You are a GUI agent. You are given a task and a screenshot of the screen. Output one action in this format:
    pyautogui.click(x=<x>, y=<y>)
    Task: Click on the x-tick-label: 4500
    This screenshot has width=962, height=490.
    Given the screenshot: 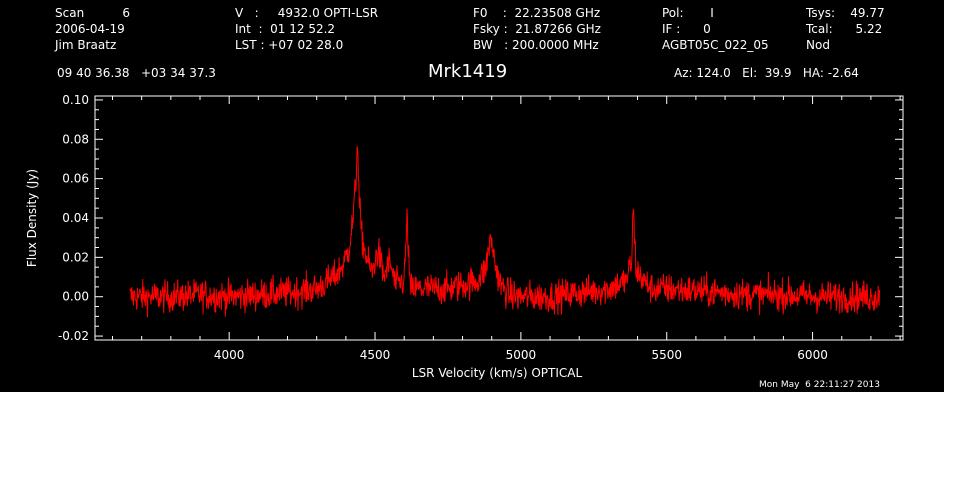 What is the action you would take?
    pyautogui.click(x=375, y=355)
    